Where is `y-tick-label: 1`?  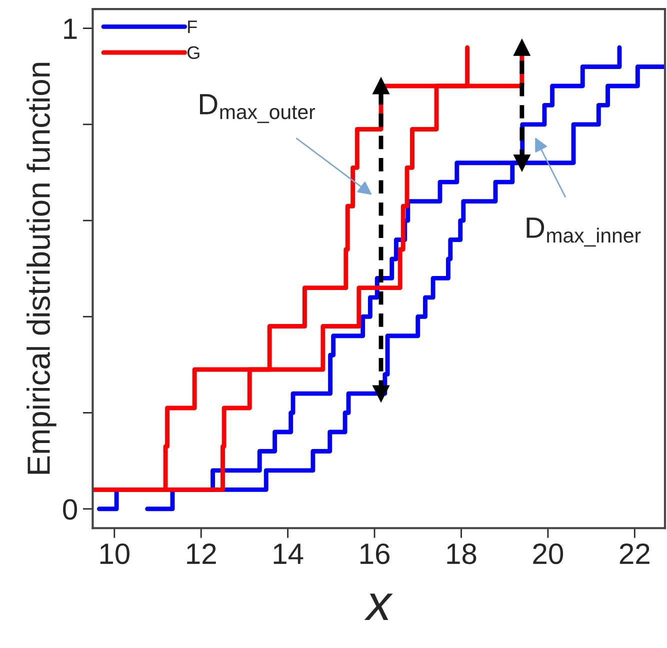 y-tick-label: 1 is located at coordinates (70, 28).